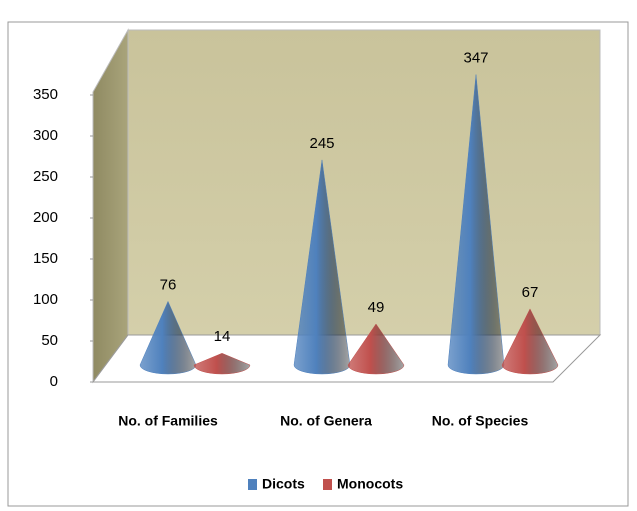  What do you see at coordinates (283, 484) in the screenshot?
I see `legend-label: Dicots` at bounding box center [283, 484].